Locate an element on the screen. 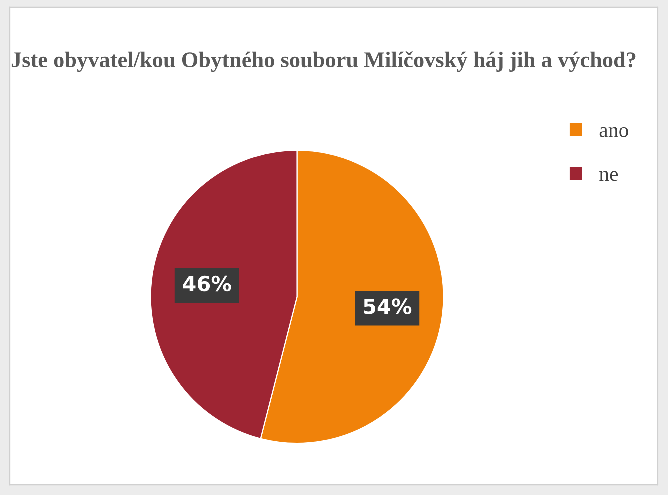  chart-title: Jste obyvatel/kou Obytného souboru Milíčovský háj jih a východ? is located at coordinates (324, 62).